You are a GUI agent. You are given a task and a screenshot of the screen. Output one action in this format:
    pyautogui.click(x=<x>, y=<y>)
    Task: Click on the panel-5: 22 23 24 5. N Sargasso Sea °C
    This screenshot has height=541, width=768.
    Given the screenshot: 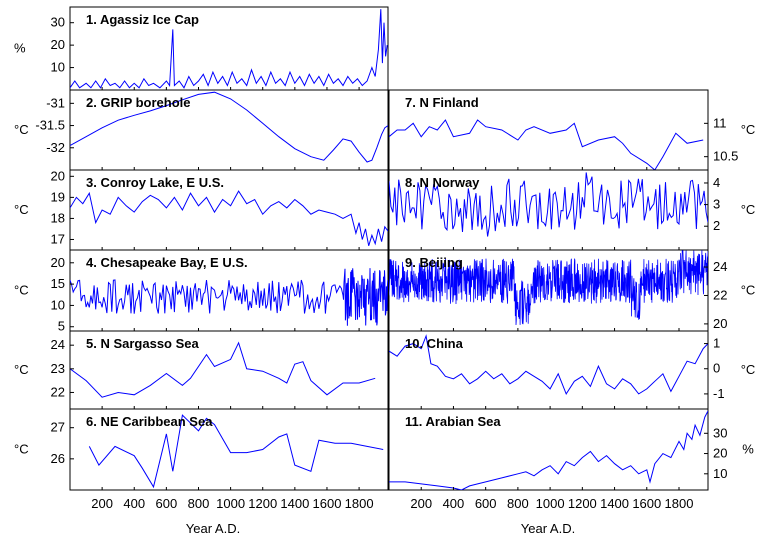 What is the action you would take?
    pyautogui.click(x=201, y=370)
    